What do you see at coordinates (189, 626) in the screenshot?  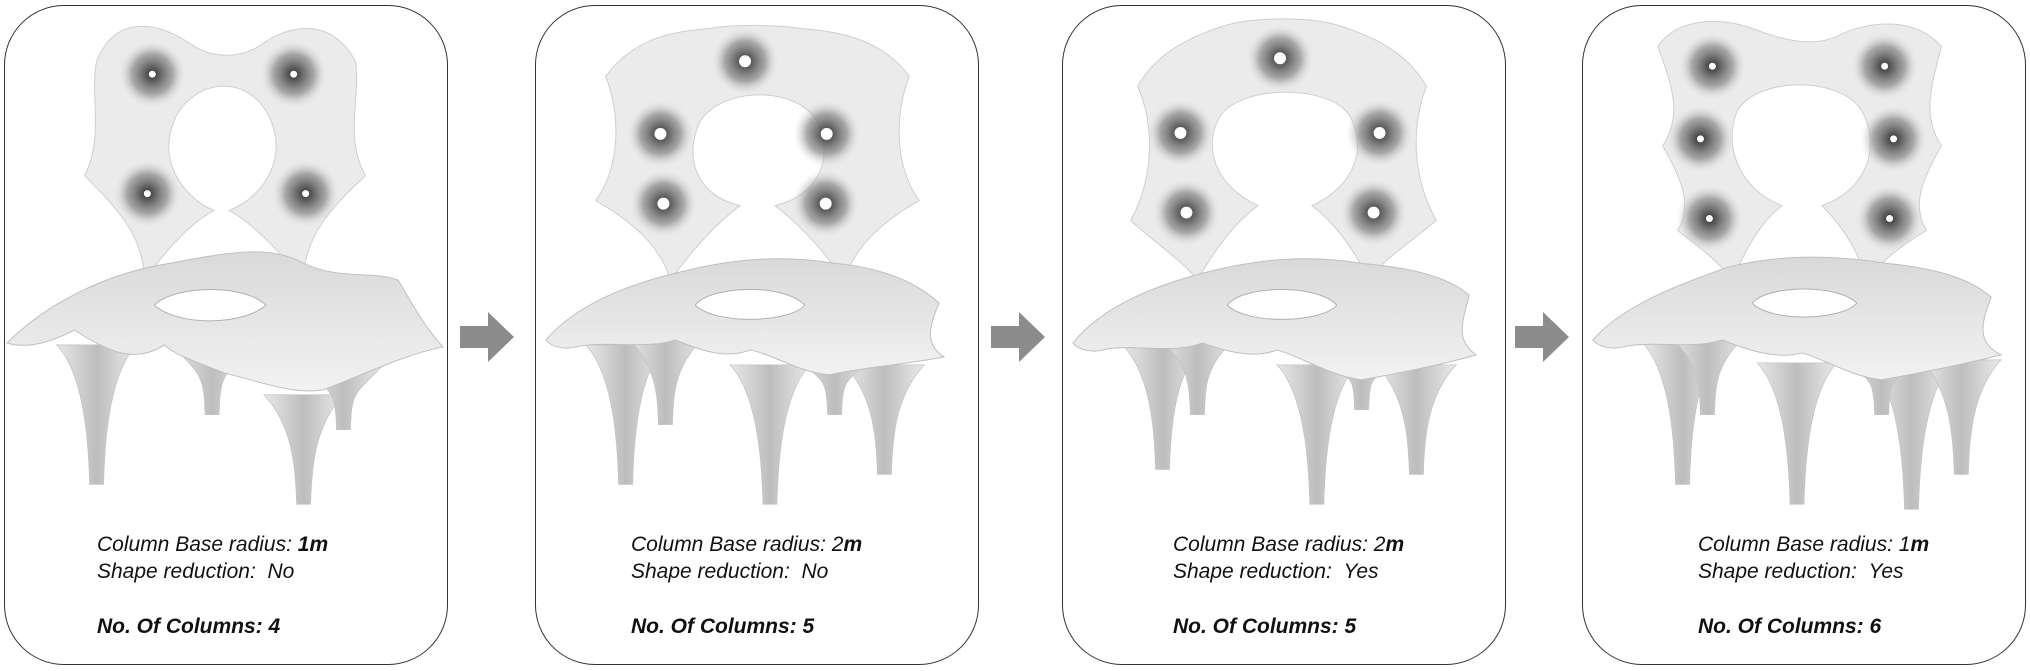 I see `columns-line: No. Of Columns: 4` at bounding box center [189, 626].